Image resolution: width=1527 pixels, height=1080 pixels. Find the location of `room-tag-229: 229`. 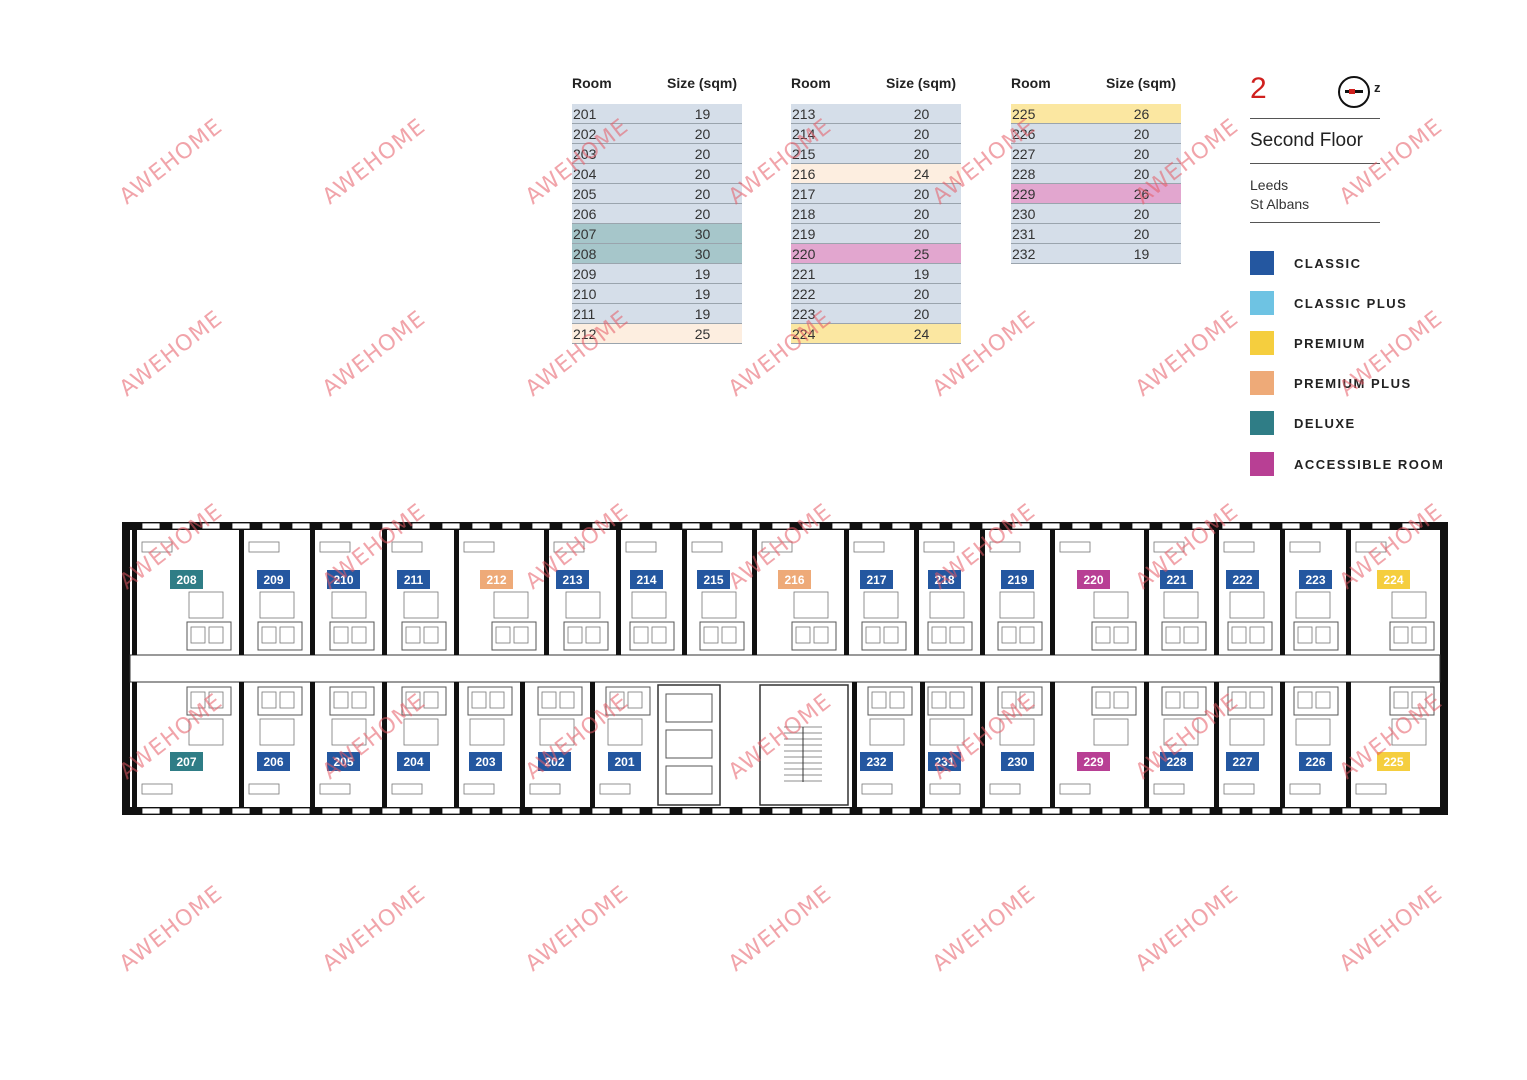

room-tag-229: 229 is located at coordinates (1093, 761).